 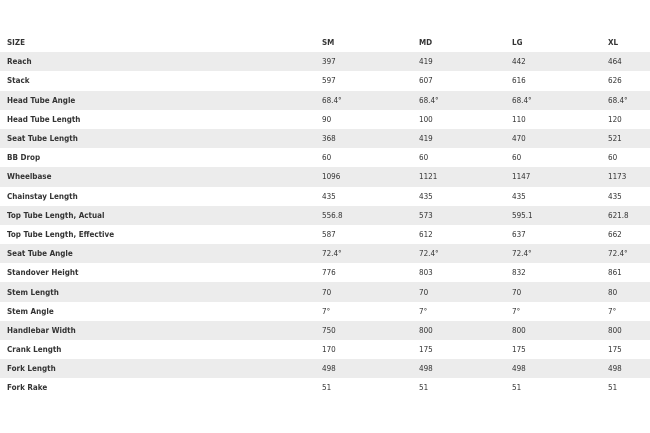 I want to click on value-sm: 587, so click(x=329, y=234).